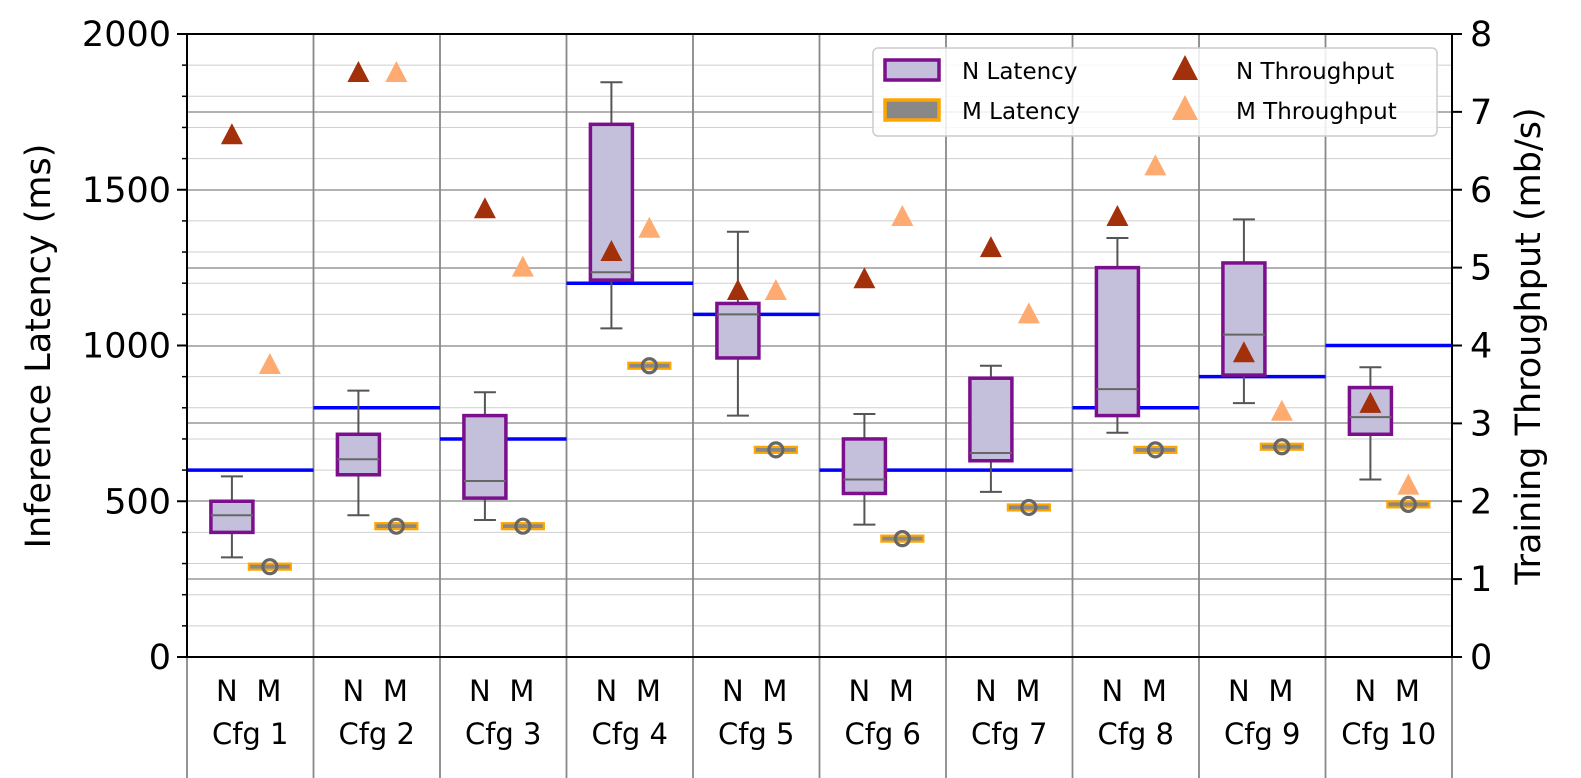 Image resolution: width=1581 pixels, height=778 pixels. Describe the element at coordinates (1185, 107) in the screenshot. I see `legend-marker-m-throughput` at that location.